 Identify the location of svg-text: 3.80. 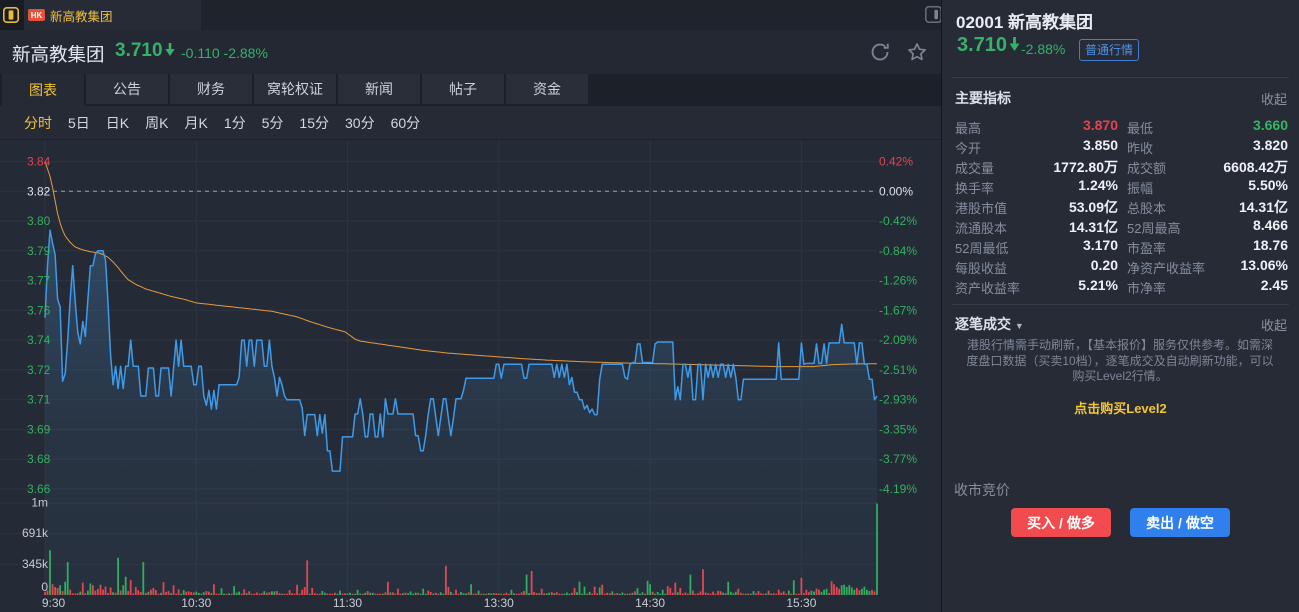
(39, 221).